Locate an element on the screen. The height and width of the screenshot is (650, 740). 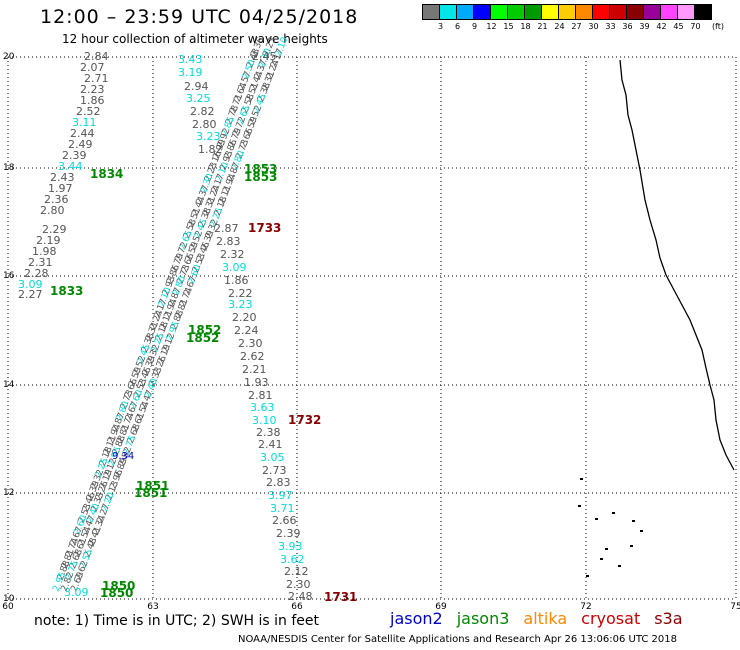
pass-time-label: 1732 is located at coordinates (304, 420).